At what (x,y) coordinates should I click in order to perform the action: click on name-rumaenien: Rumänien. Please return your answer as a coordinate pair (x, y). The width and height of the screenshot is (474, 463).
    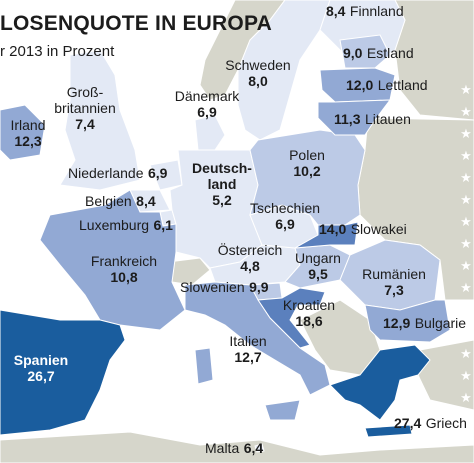
    Looking at the image, I should click on (394, 274).